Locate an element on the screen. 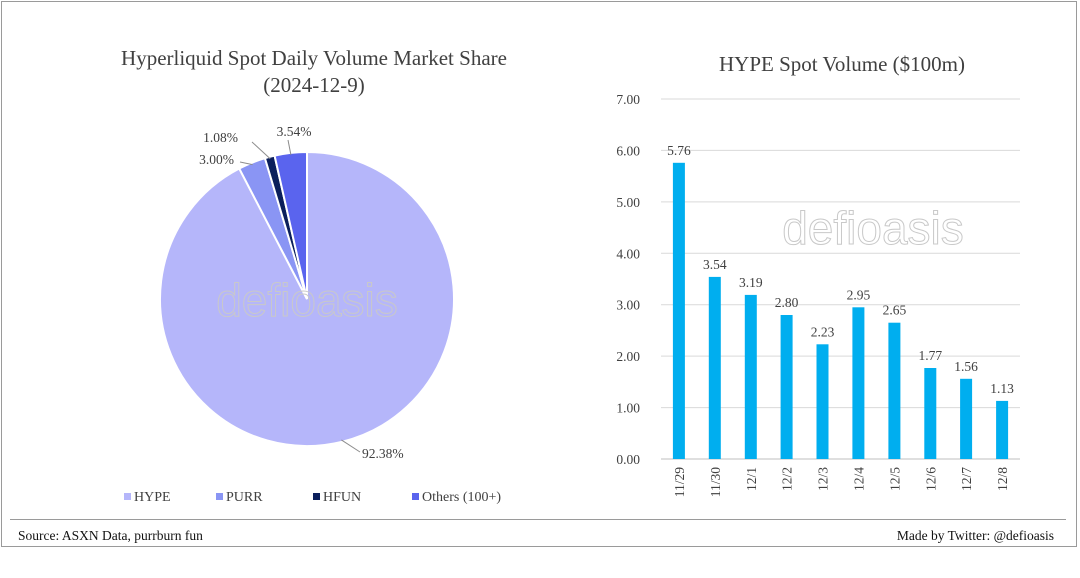  x-tick-label-12-6: 12/6 is located at coordinates (930, 479).